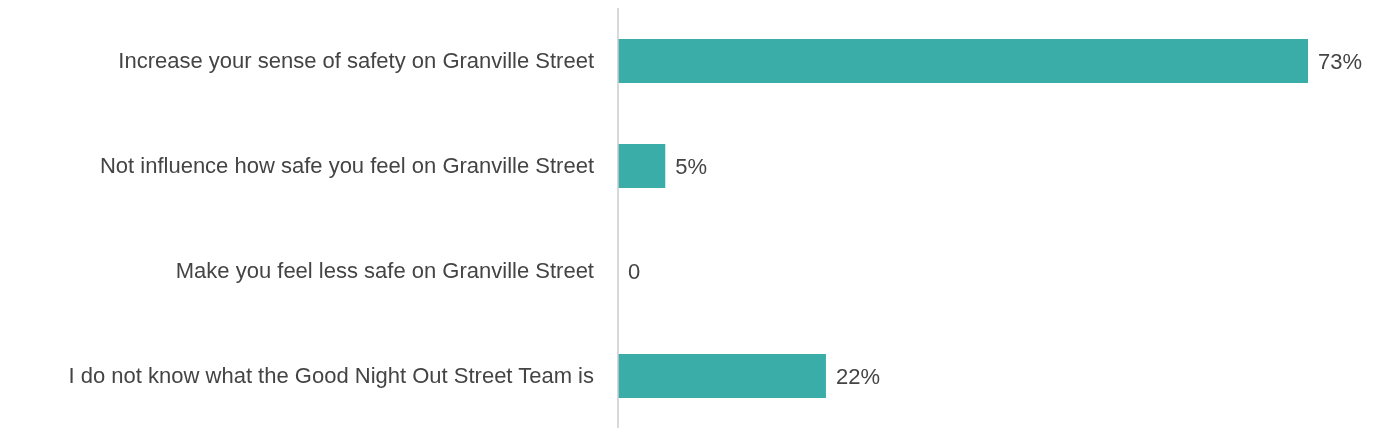  I want to click on y-tick-label: Increase your sense of safety on Granville Street, so click(356, 61).